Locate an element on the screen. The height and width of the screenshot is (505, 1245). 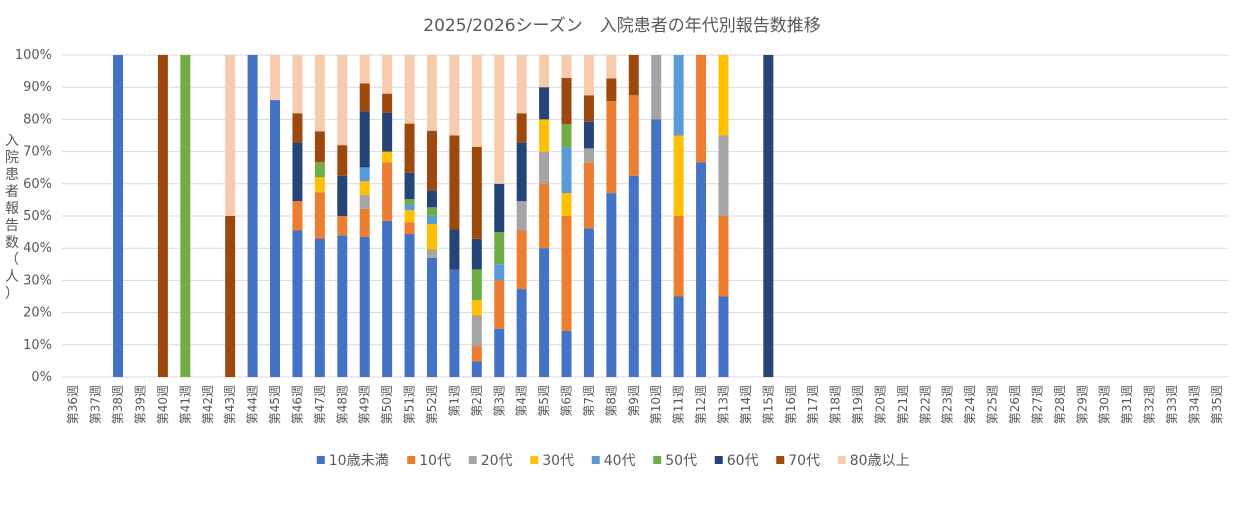
legend-label: 20代 is located at coordinates (497, 461).